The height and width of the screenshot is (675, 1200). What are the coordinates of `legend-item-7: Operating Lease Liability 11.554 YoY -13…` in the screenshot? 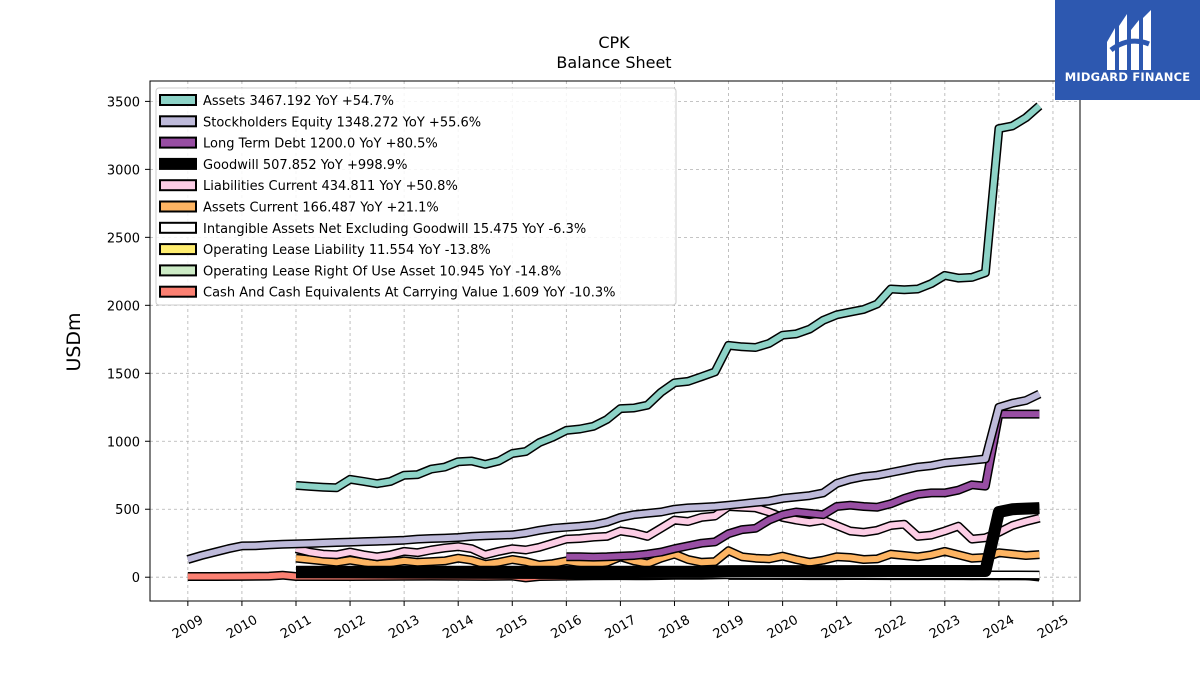 It's located at (325, 250).